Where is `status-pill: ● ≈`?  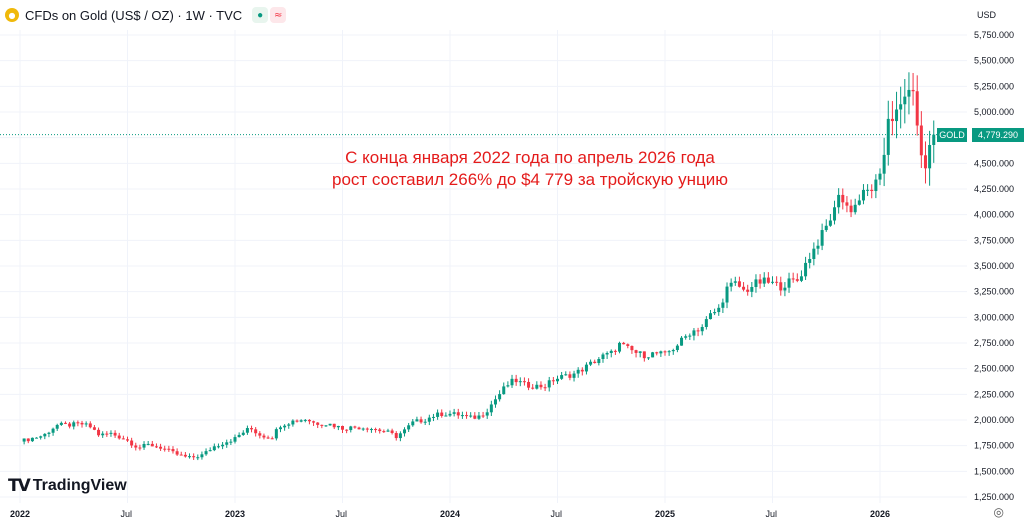
status-pill: ● ≈ is located at coordinates (269, 15).